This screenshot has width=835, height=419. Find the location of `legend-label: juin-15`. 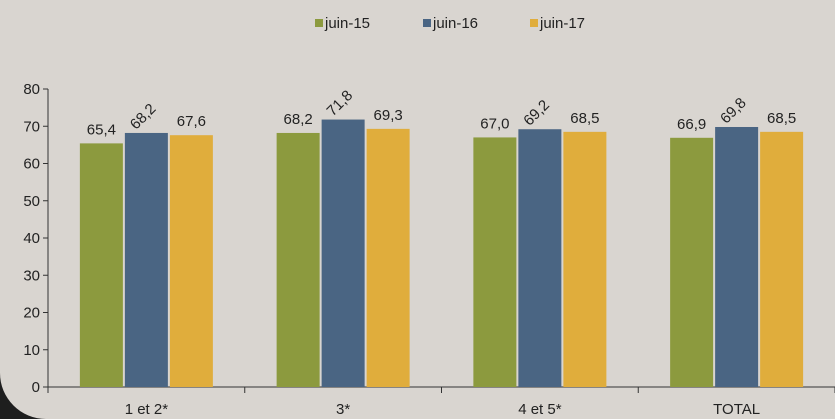

legend-label: juin-15 is located at coordinates (347, 23).